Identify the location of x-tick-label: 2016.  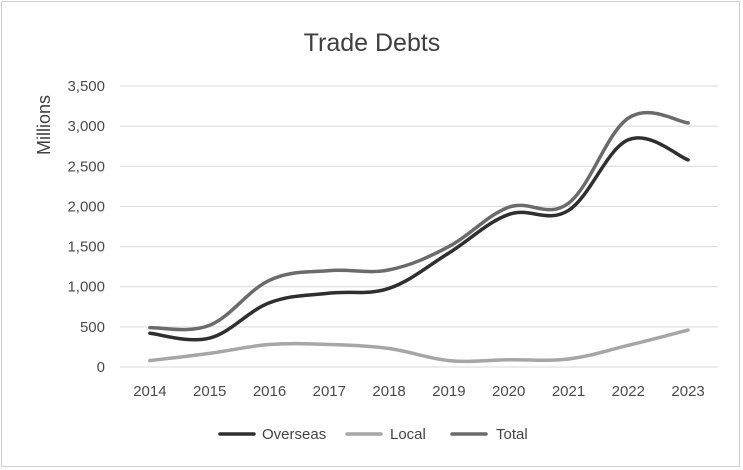
(269, 391).